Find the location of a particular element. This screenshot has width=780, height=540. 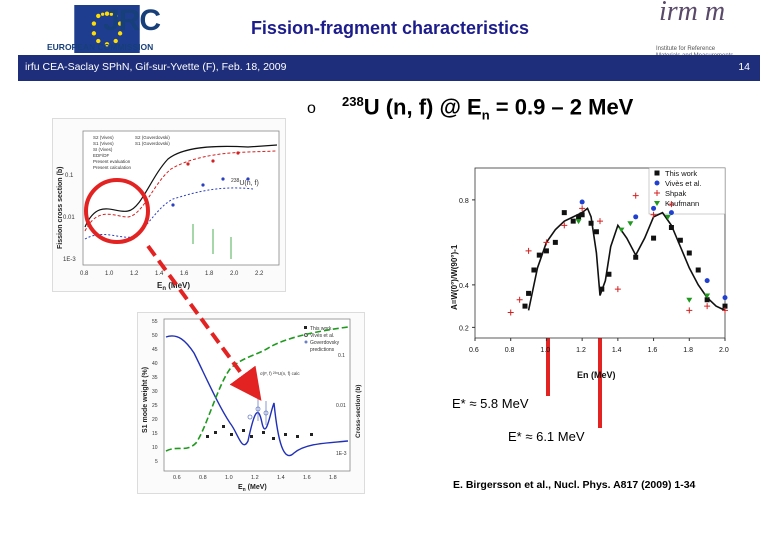

chart-ytick-label: 0.8 is located at coordinates (464, 201).